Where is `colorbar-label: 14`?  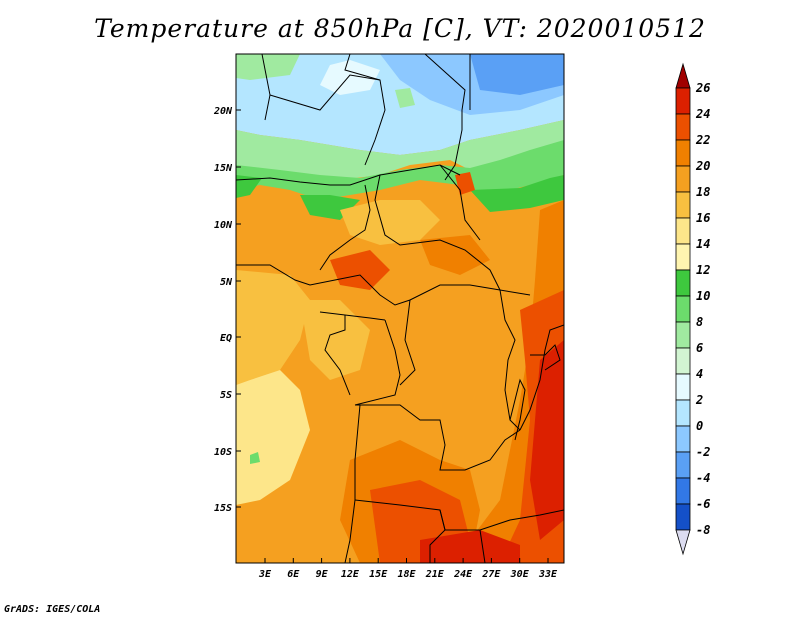 colorbar-label: 14 is located at coordinates (703, 244).